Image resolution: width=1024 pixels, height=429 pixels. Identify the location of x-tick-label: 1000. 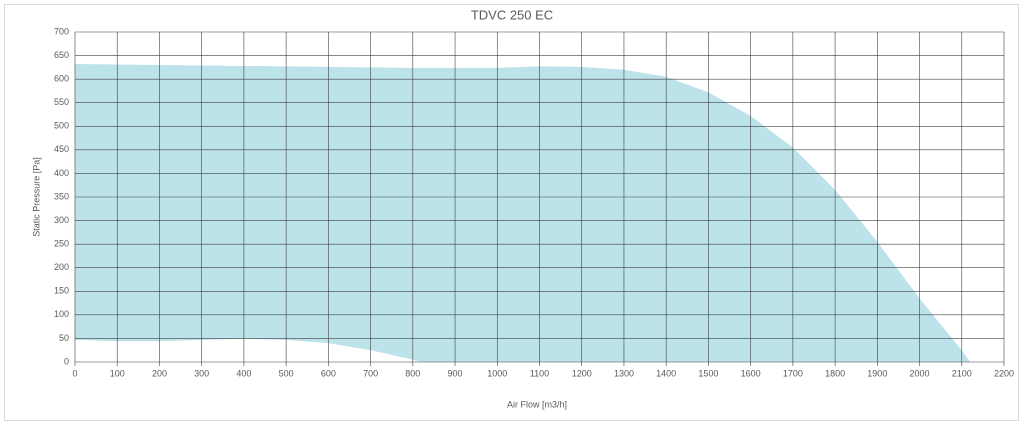
(497, 373).